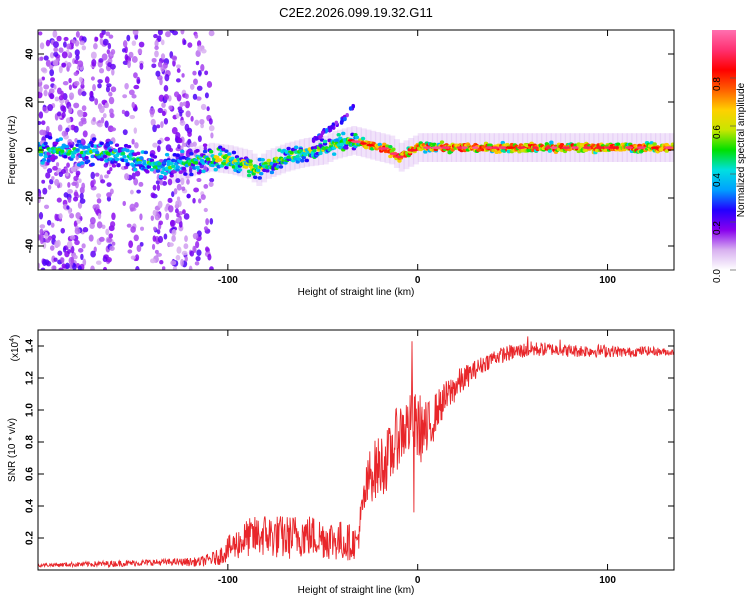  What do you see at coordinates (677, 147) in the screenshot?
I see `halo-cell` at bounding box center [677, 147].